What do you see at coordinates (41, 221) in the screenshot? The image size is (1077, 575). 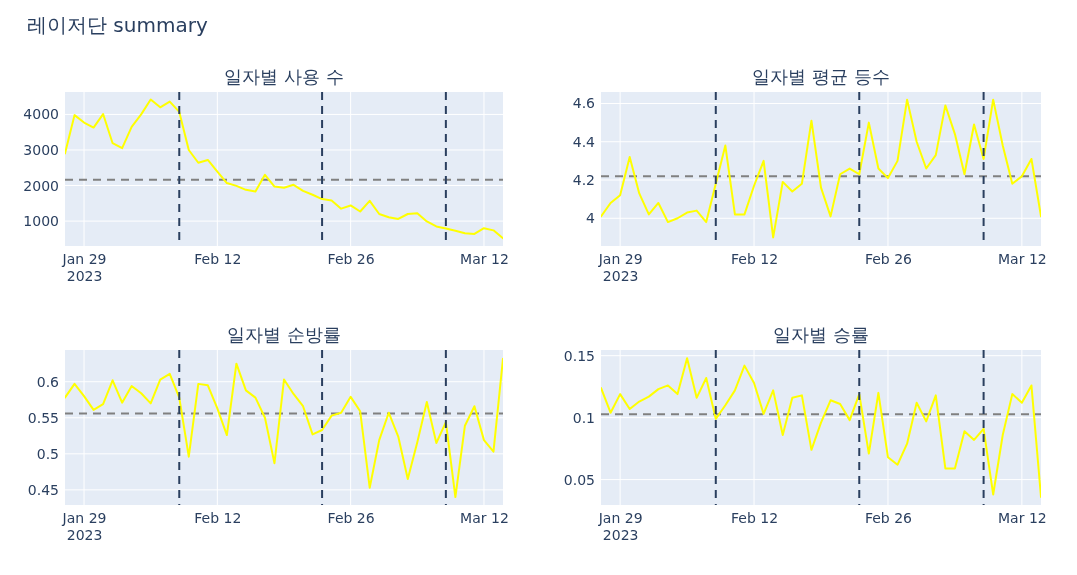 I see `y-tick-label: 1000` at bounding box center [41, 221].